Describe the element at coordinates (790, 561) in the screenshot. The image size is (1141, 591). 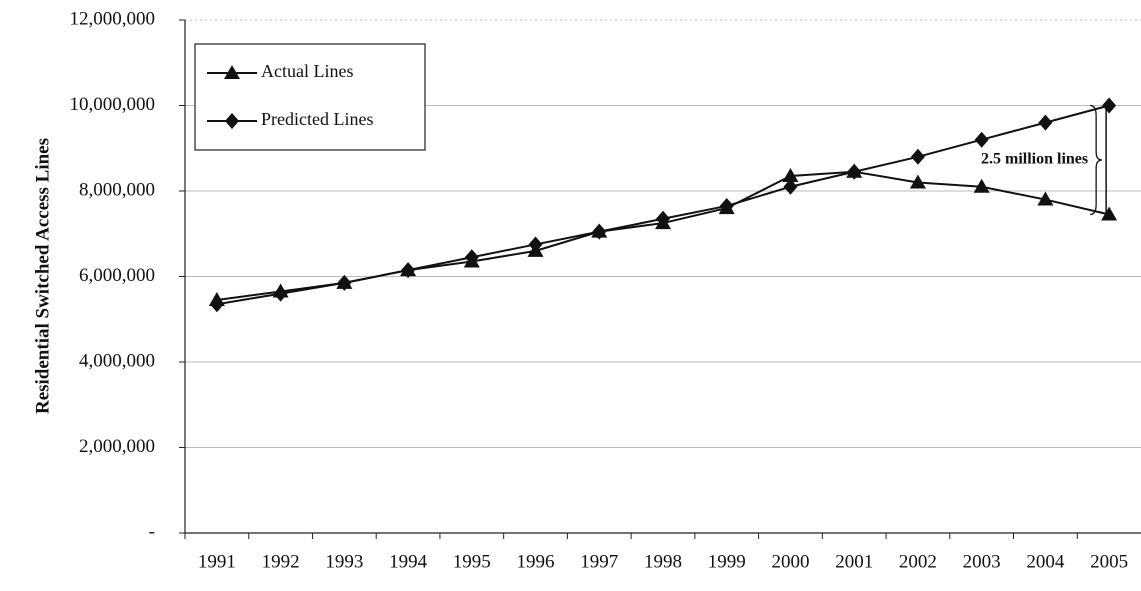
I see `x-tick-label: 2000` at that location.